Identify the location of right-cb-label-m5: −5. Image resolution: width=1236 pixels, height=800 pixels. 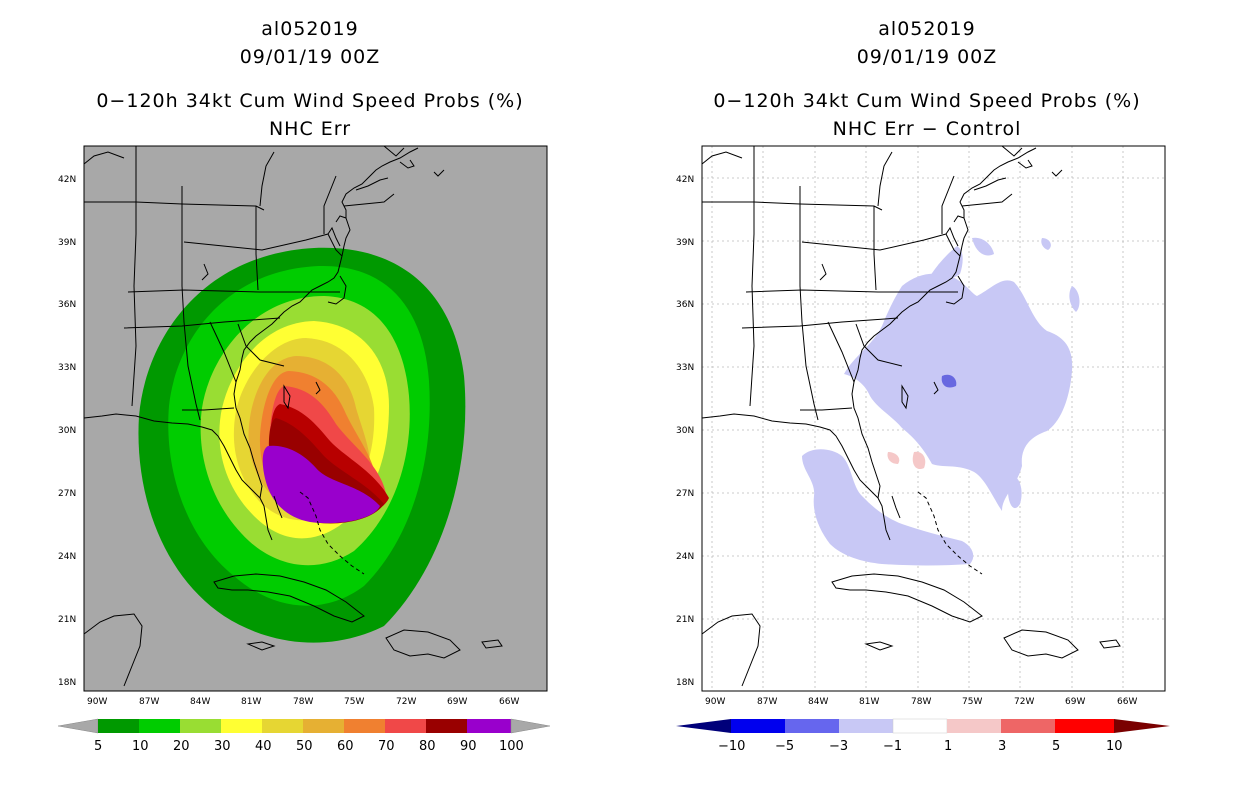
(784, 746).